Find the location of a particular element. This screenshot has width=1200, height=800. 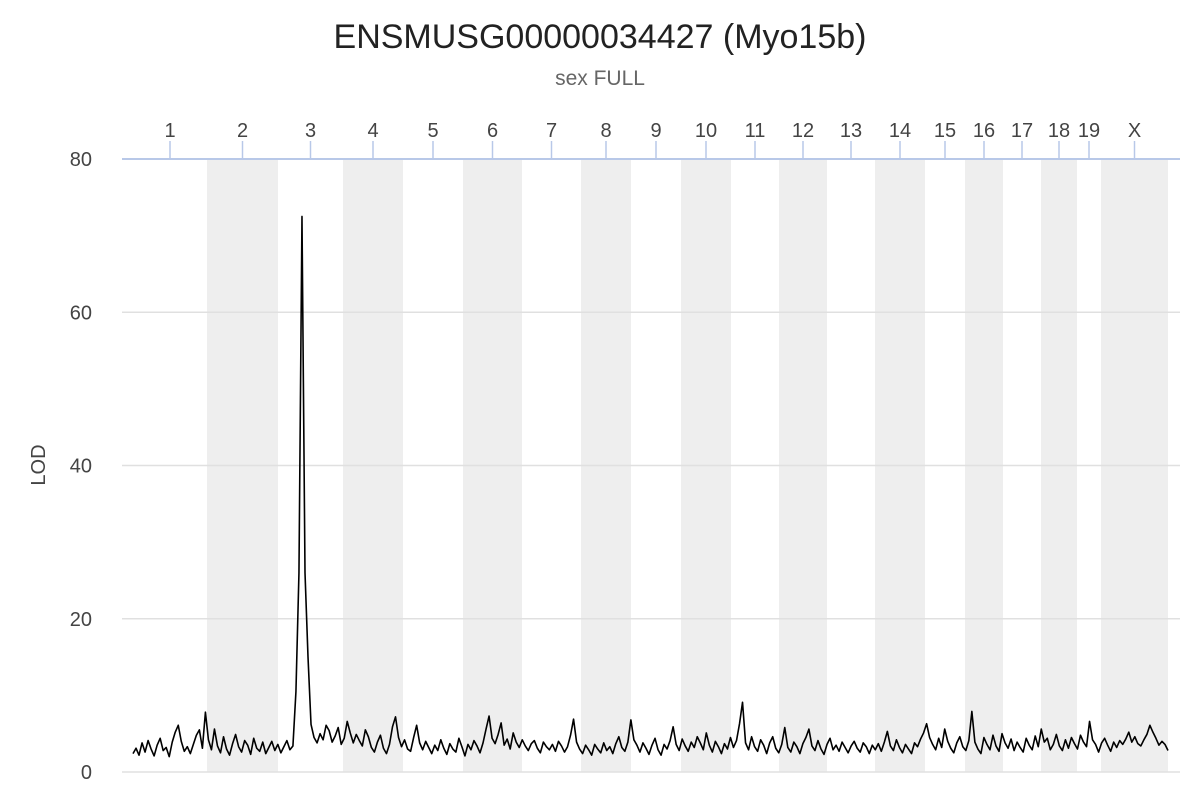

chromosome-label-5: 5 is located at coordinates (432, 131).